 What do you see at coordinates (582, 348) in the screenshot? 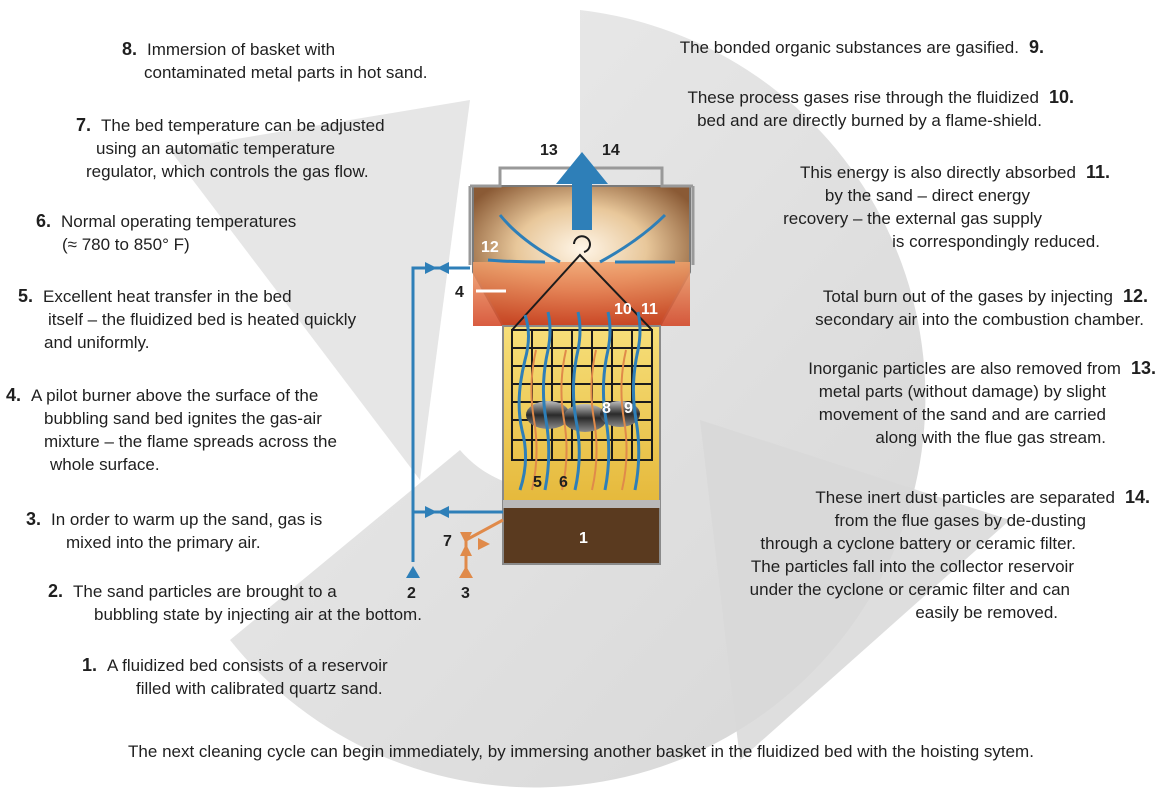
I see `basket` at bounding box center [582, 348].